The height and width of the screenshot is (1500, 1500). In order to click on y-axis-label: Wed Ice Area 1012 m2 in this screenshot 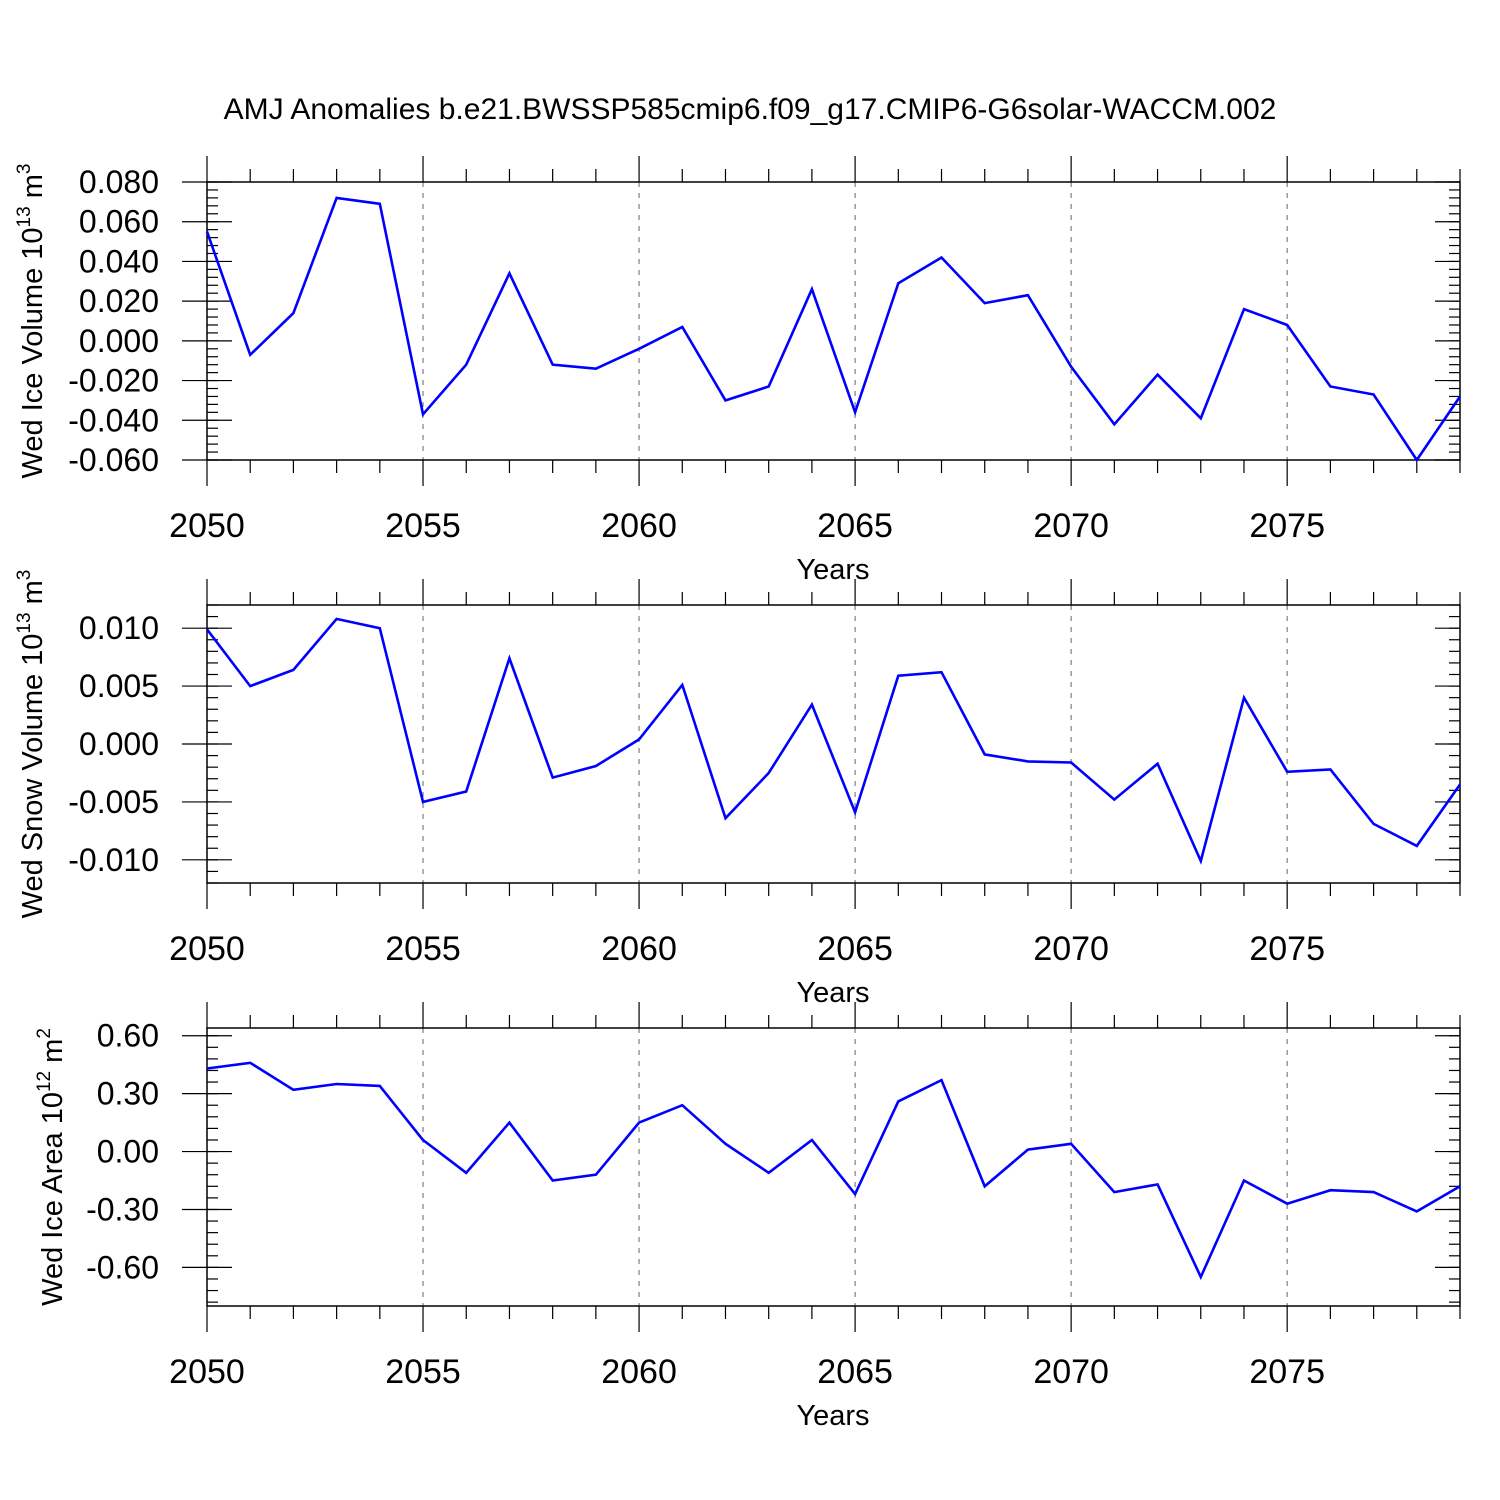, I will do `click(51, 1167)`.